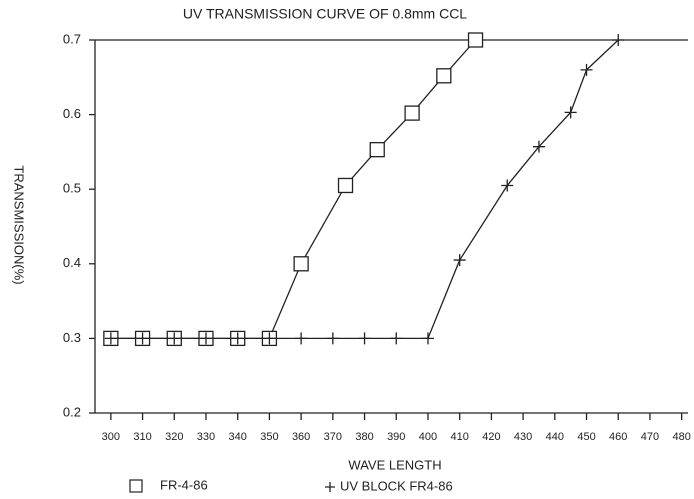  I want to click on chart-title: UV TRANSMISSION CURVE OF 0.8mm CCL, so click(325, 14).